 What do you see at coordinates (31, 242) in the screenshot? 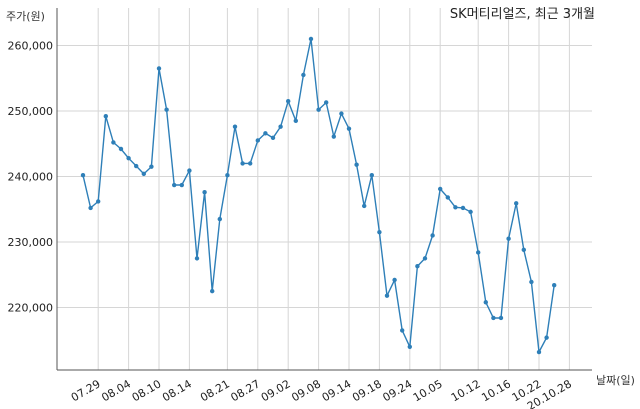
I see `y-tick-label: 230,000` at bounding box center [31, 242].